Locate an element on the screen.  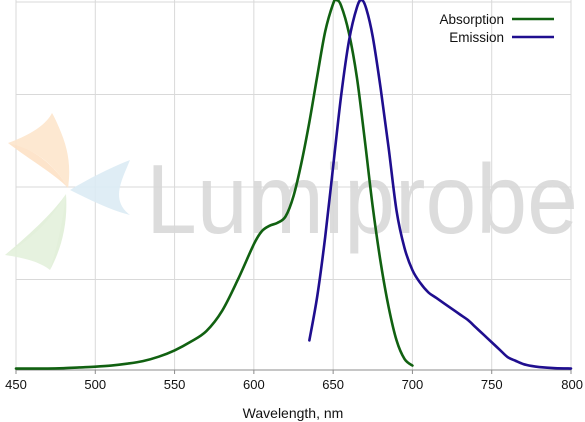
x-tick-label: 650 is located at coordinates (333, 384).